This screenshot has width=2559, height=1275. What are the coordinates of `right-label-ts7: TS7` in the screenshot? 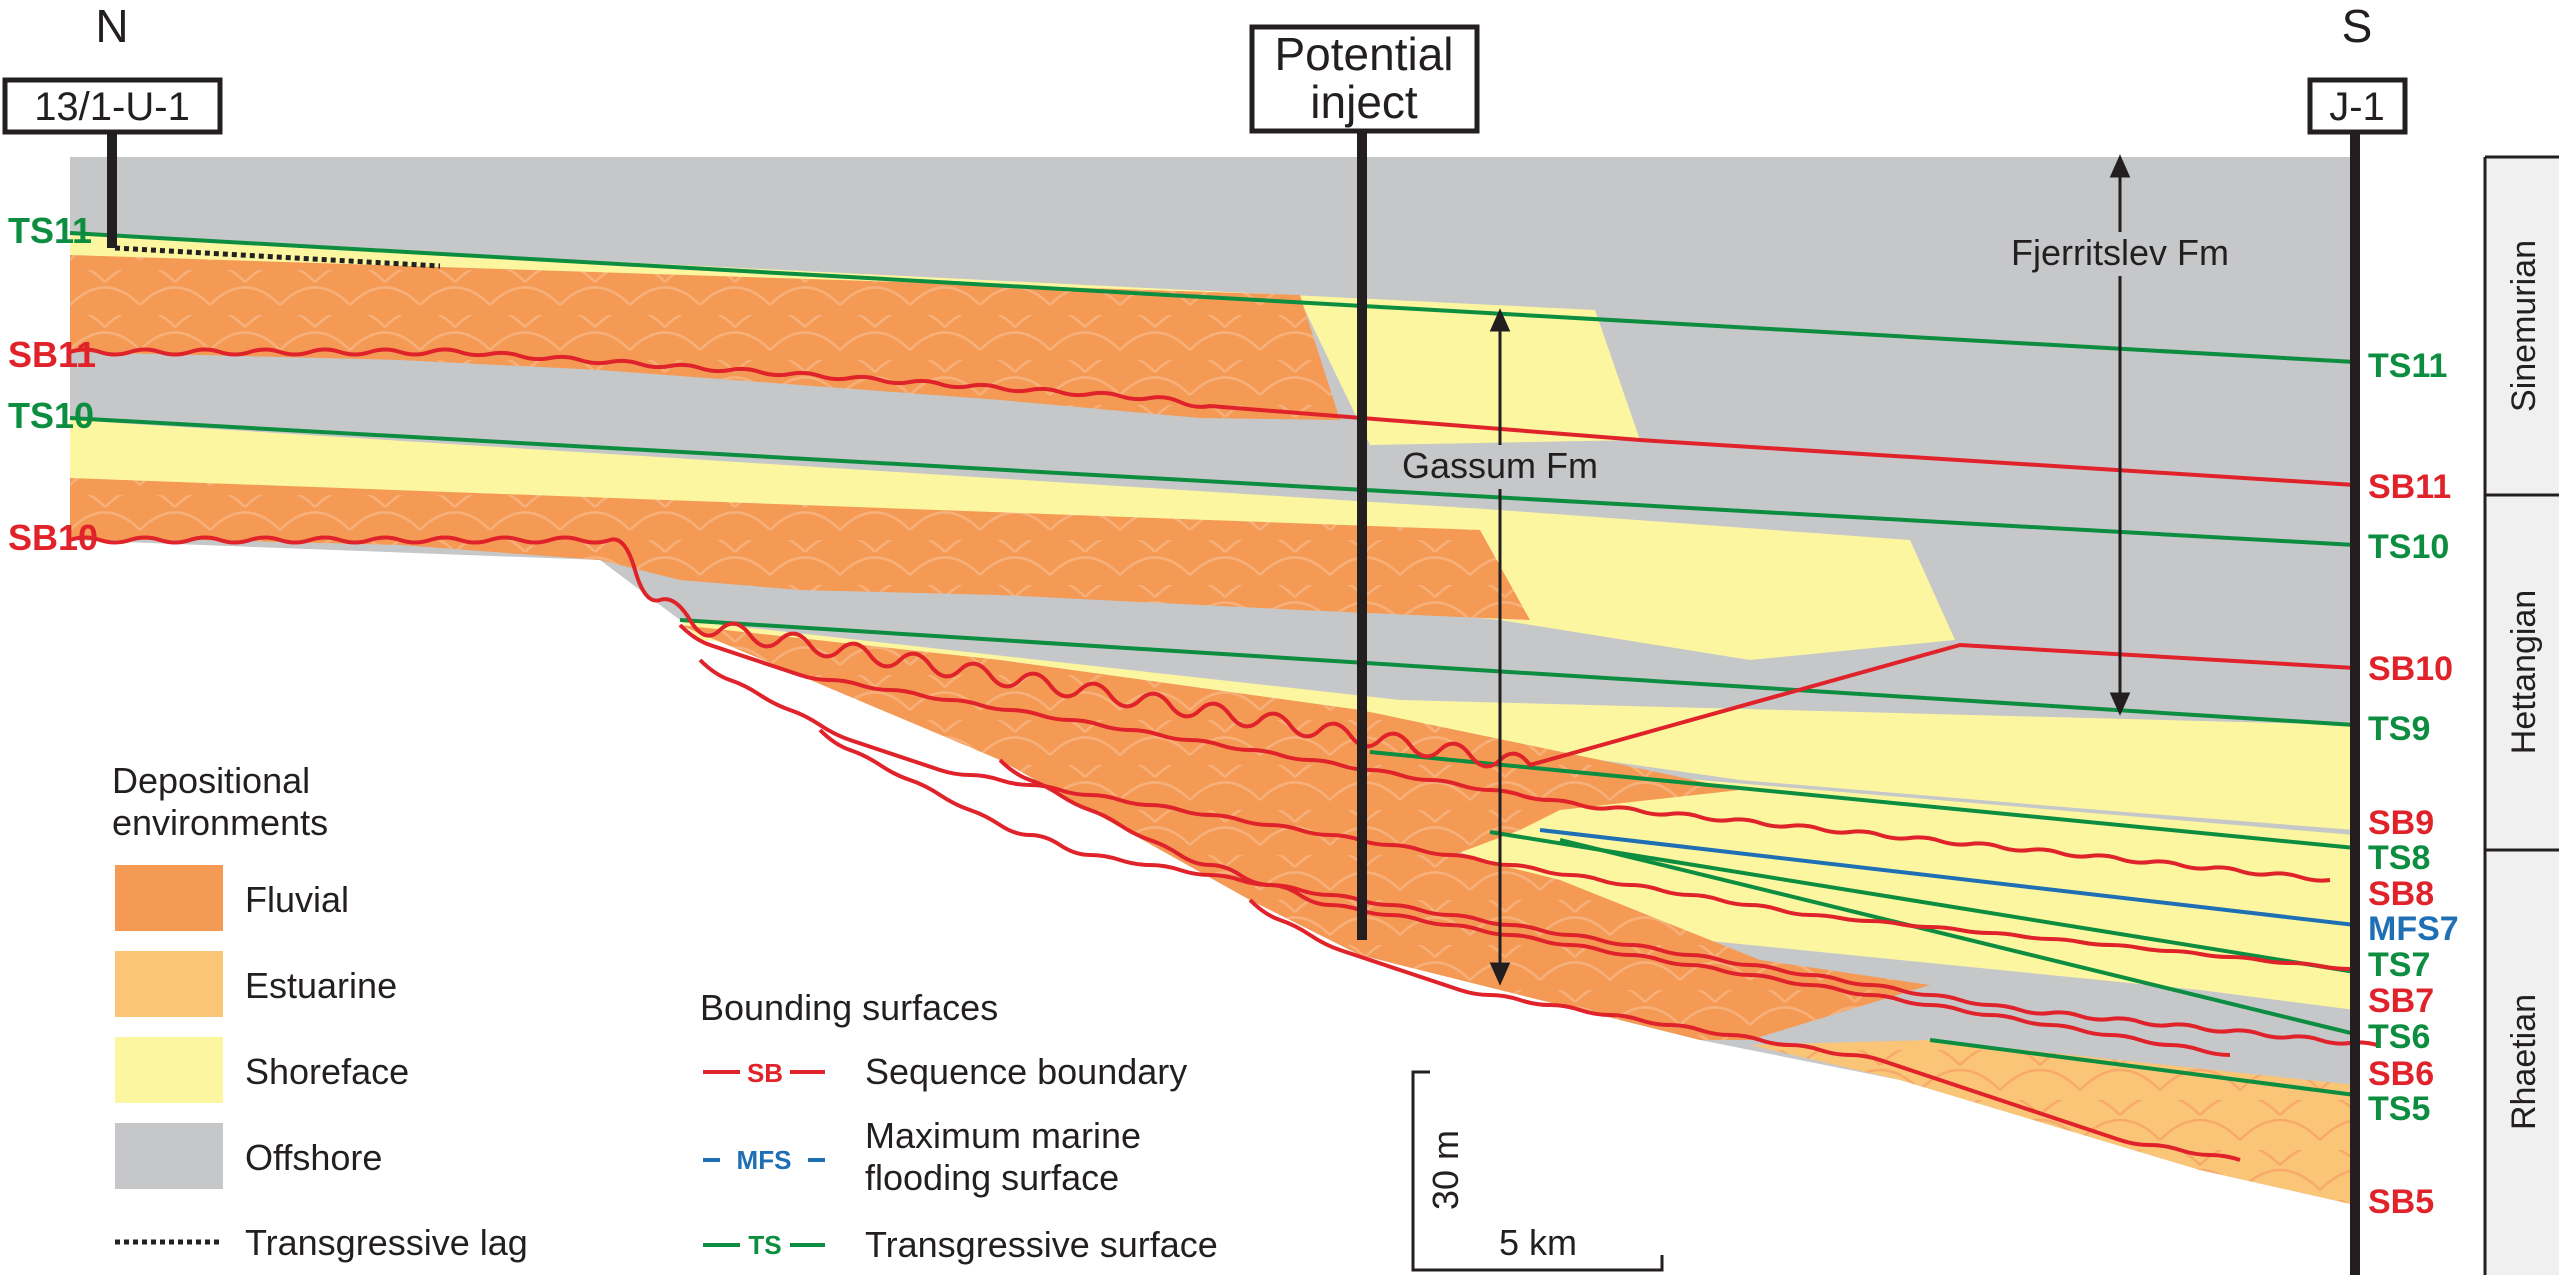 It's located at (2399, 965).